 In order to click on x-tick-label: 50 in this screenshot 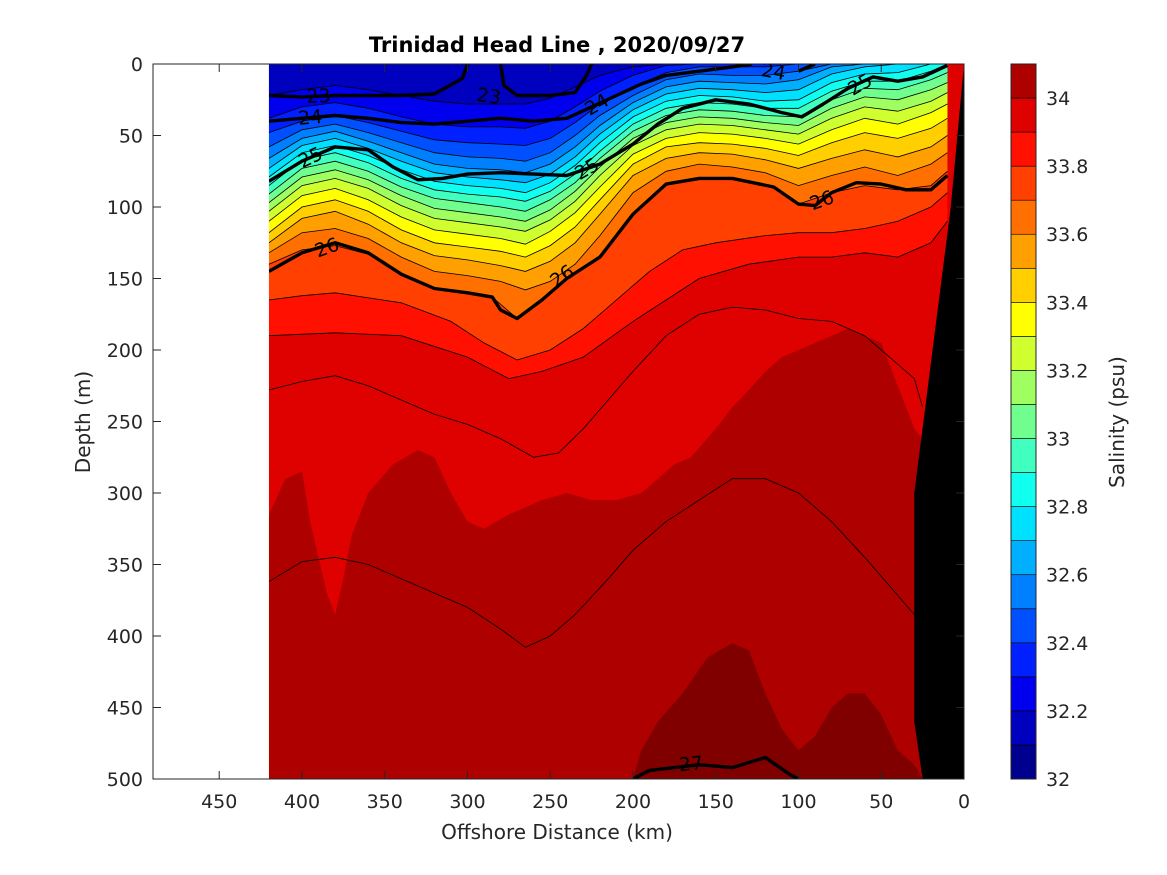, I will do `click(881, 802)`.